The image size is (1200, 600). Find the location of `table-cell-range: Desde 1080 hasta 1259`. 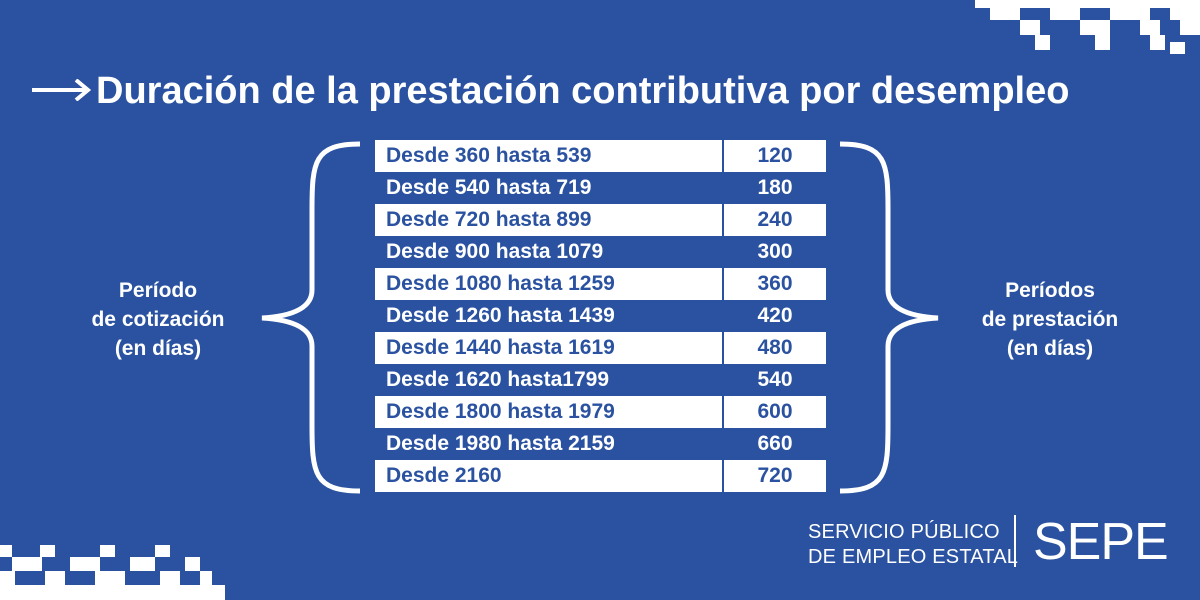

table-cell-range: Desde 1080 hasta 1259 is located at coordinates (548, 284).